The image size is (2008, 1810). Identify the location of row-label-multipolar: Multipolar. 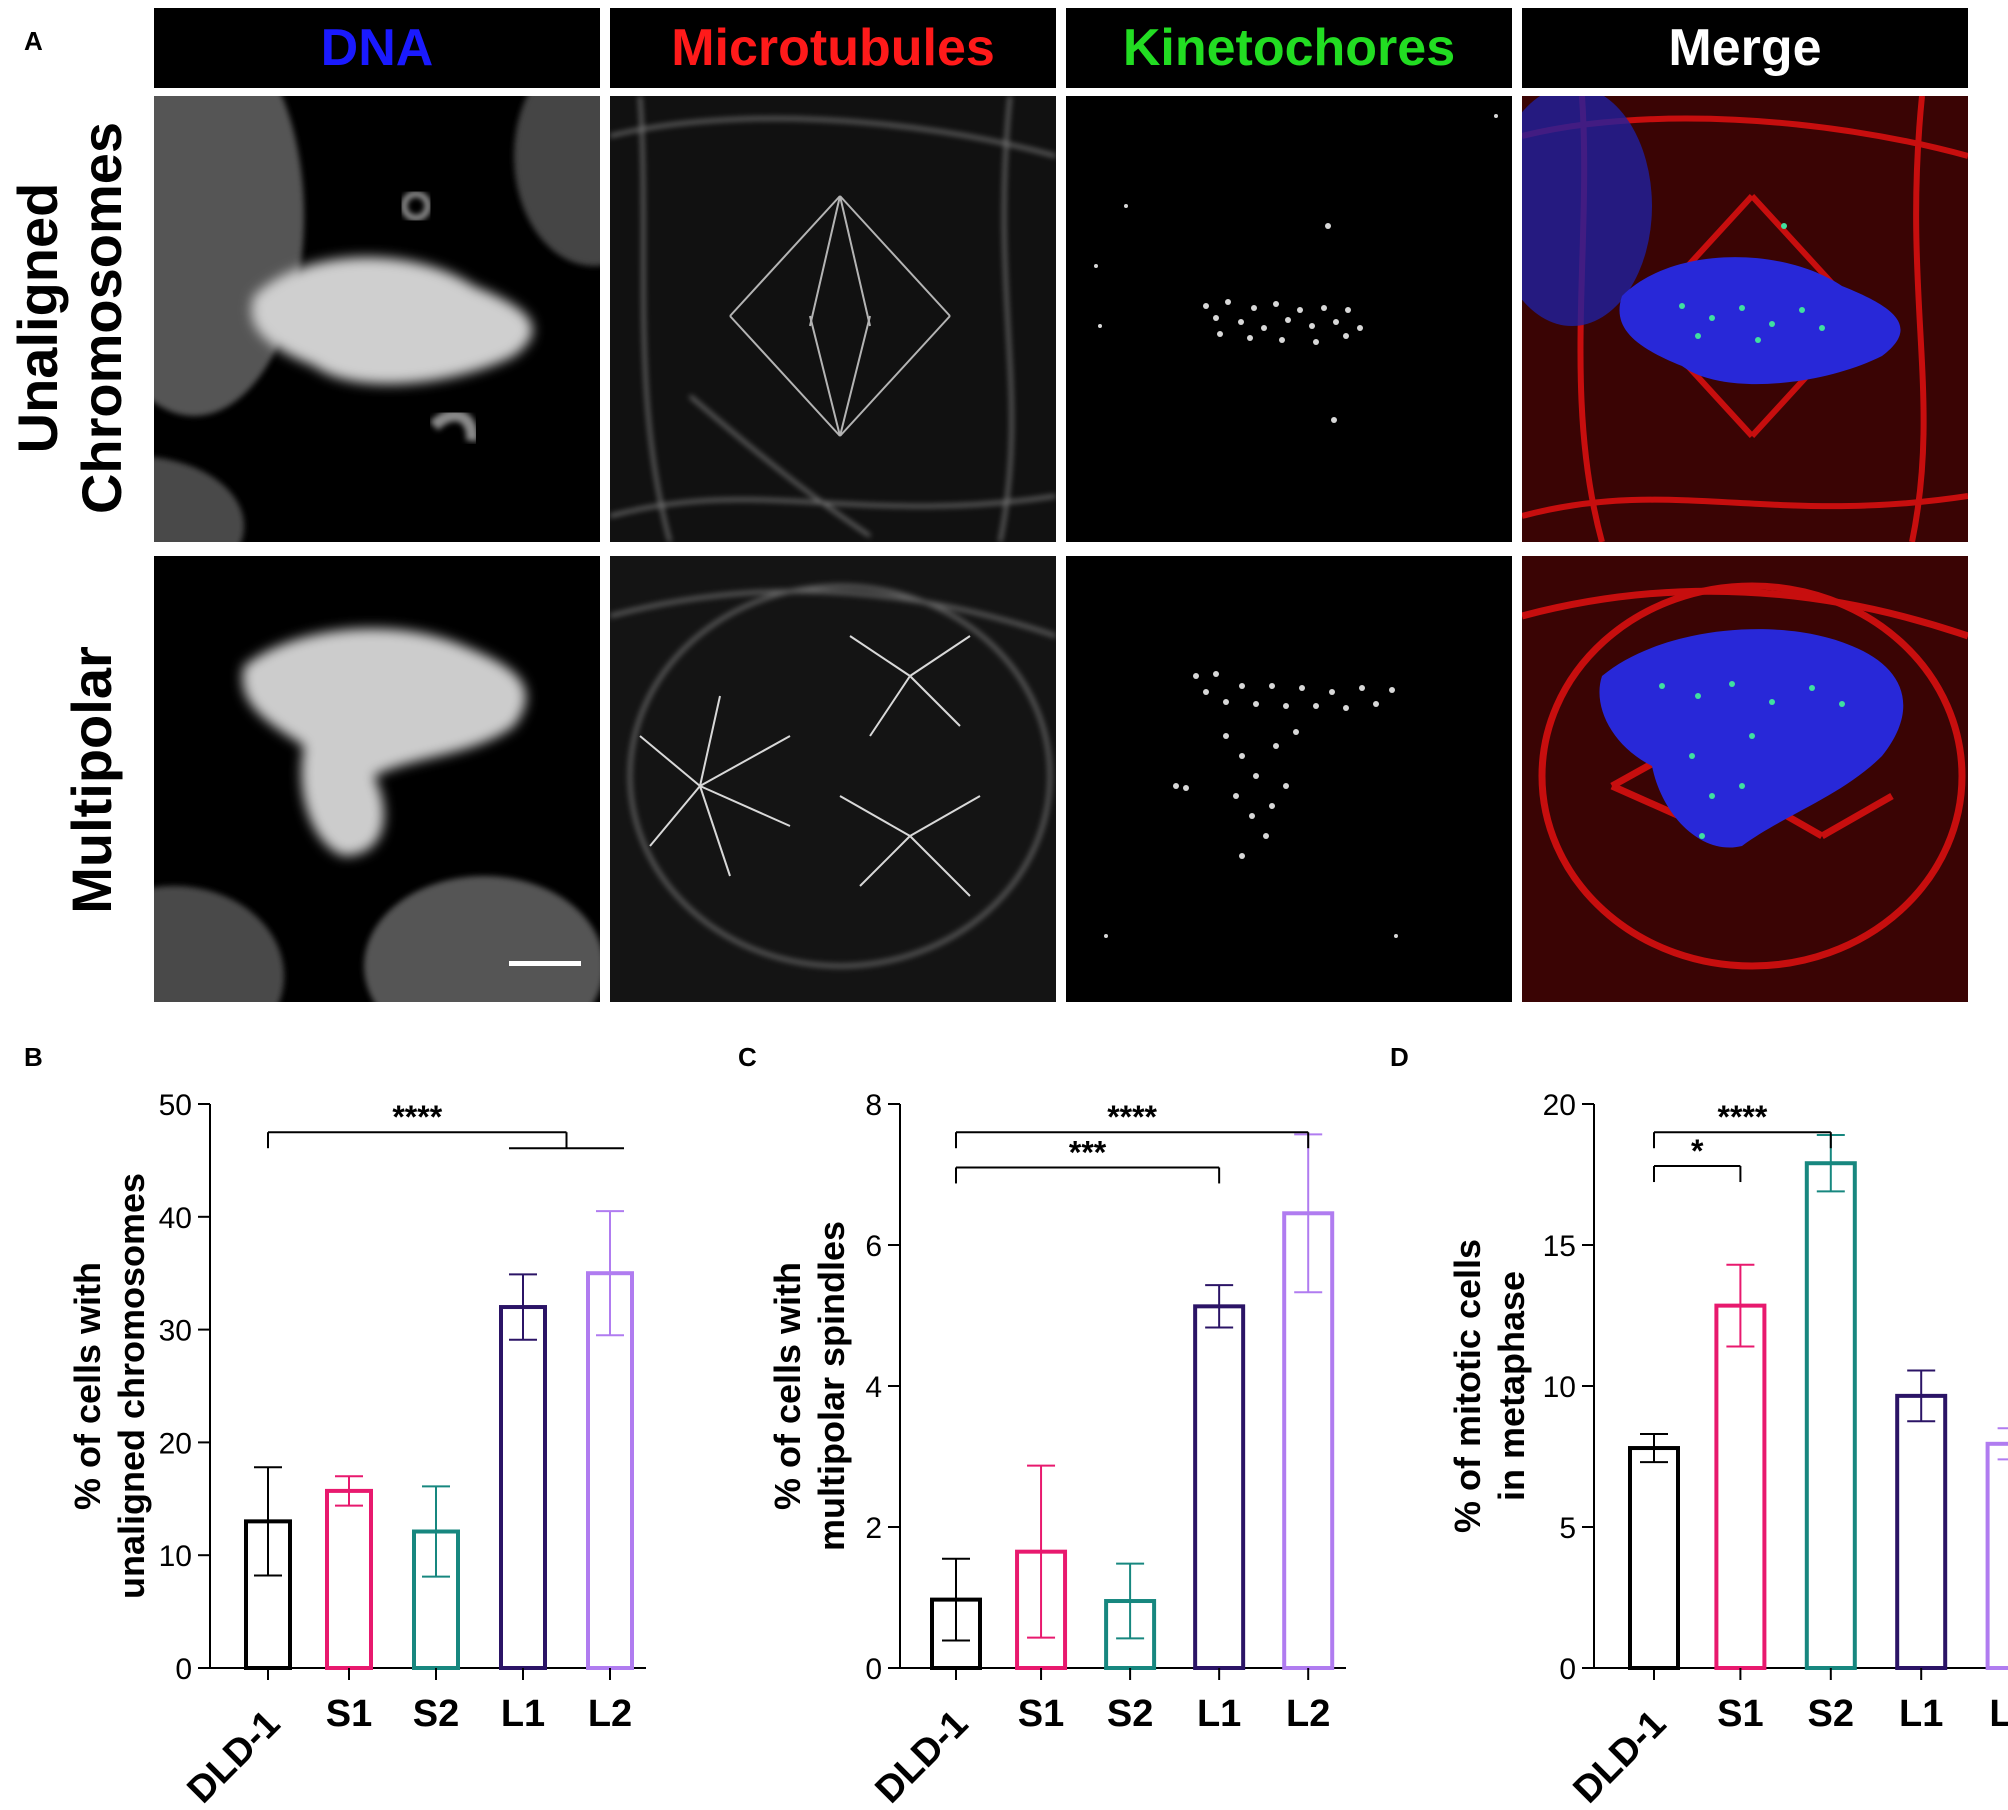
(92, 780).